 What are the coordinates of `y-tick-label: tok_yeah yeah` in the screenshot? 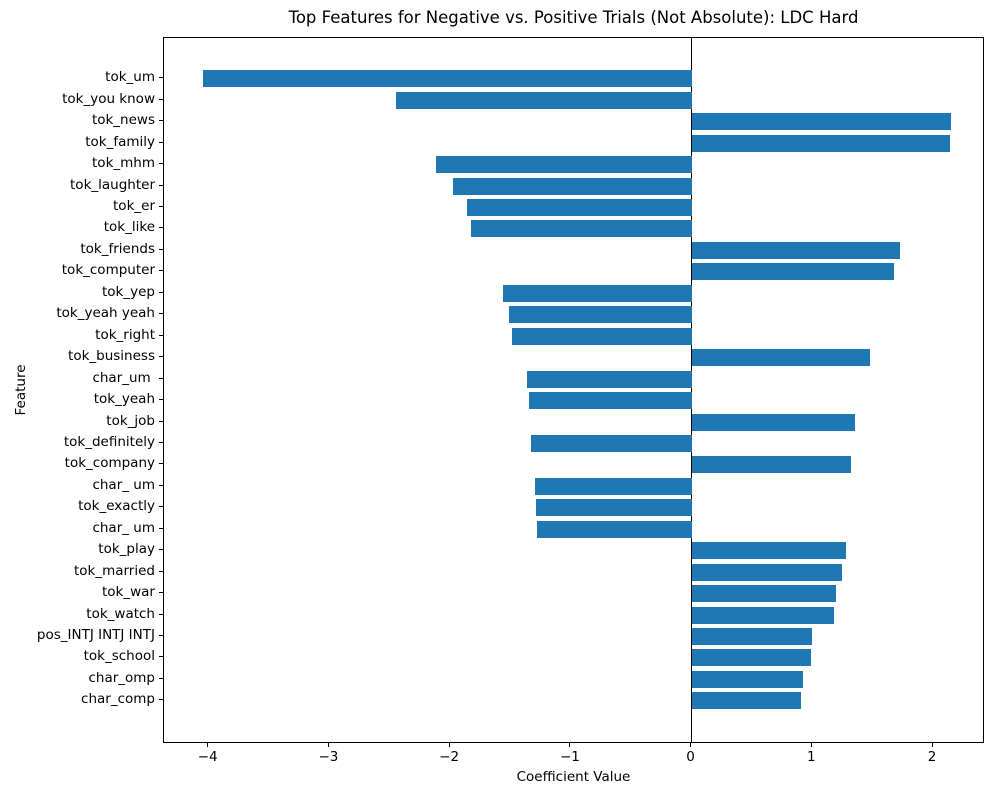 It's located at (105, 313).